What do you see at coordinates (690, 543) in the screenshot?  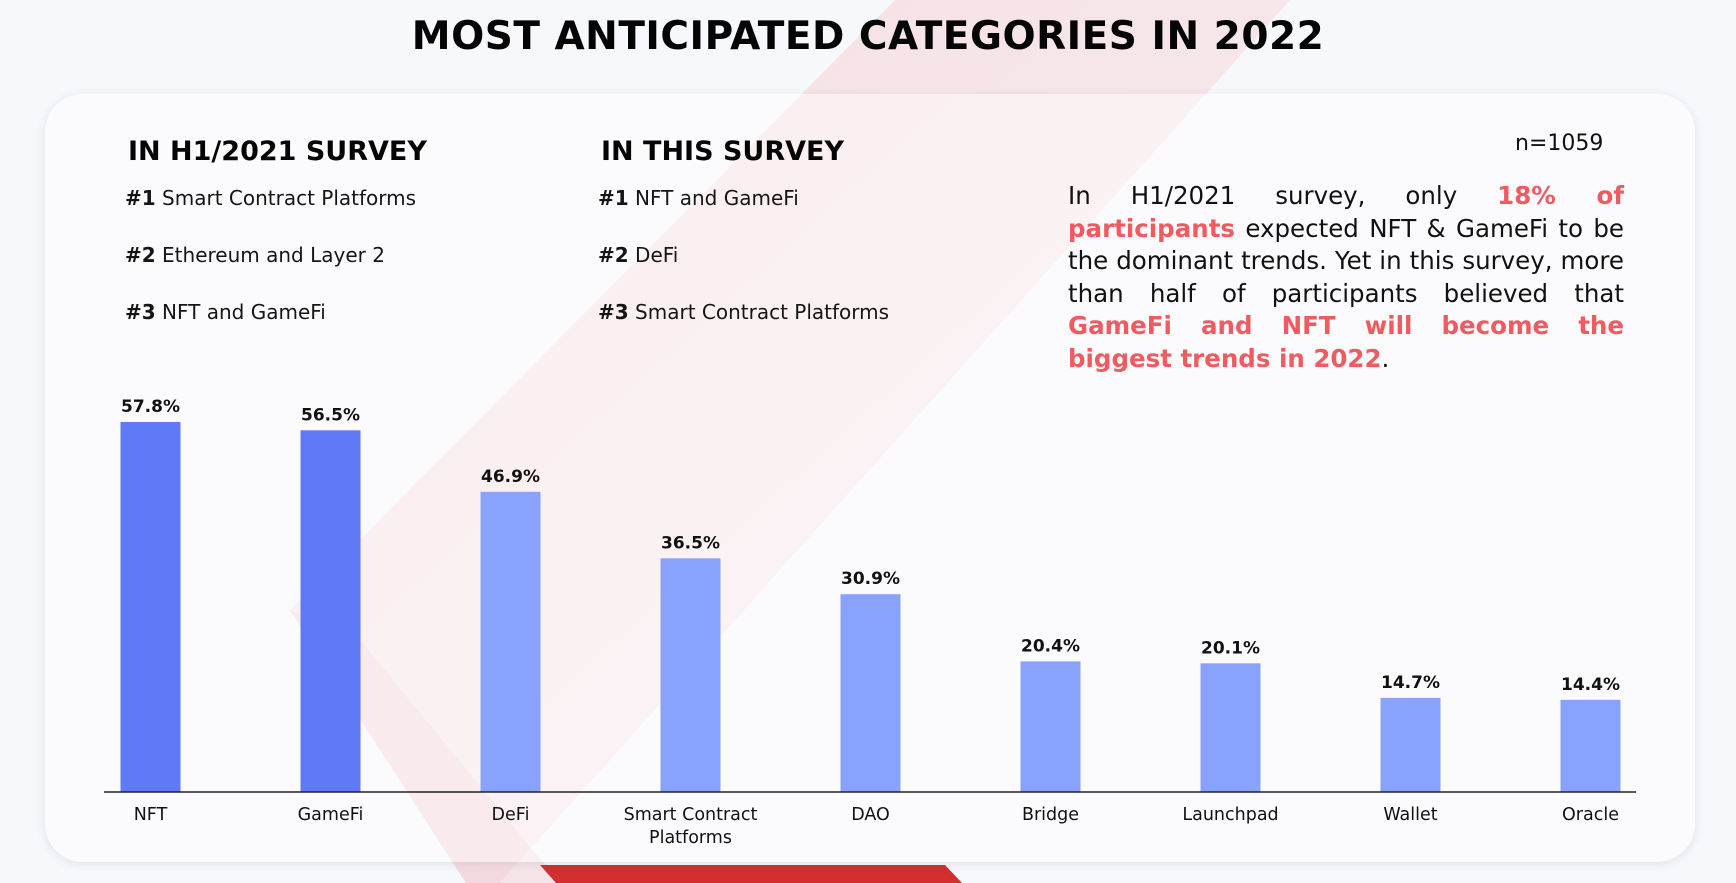 I see `data-label: 36.5%` at bounding box center [690, 543].